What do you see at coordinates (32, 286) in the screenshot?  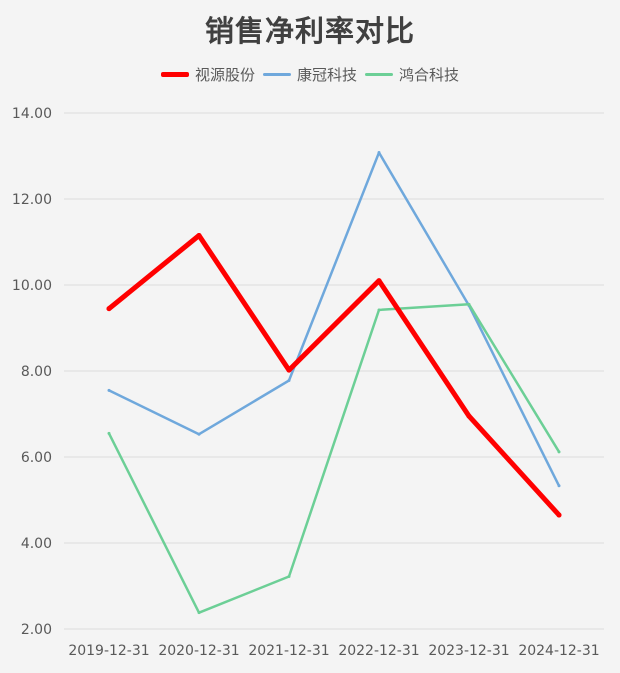 I see `y-tick-label-4: 10.00` at bounding box center [32, 286].